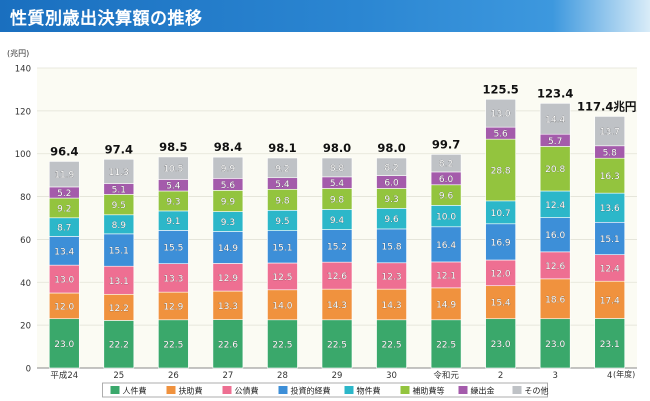  I want to click on y-tick-label: 60, so click(25, 241).